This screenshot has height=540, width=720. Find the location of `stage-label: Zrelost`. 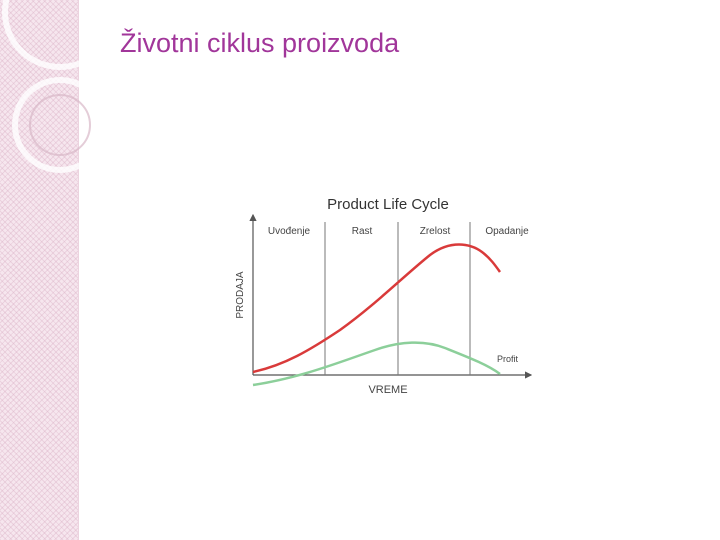

stage-label: Zrelost is located at coordinates (435, 231).